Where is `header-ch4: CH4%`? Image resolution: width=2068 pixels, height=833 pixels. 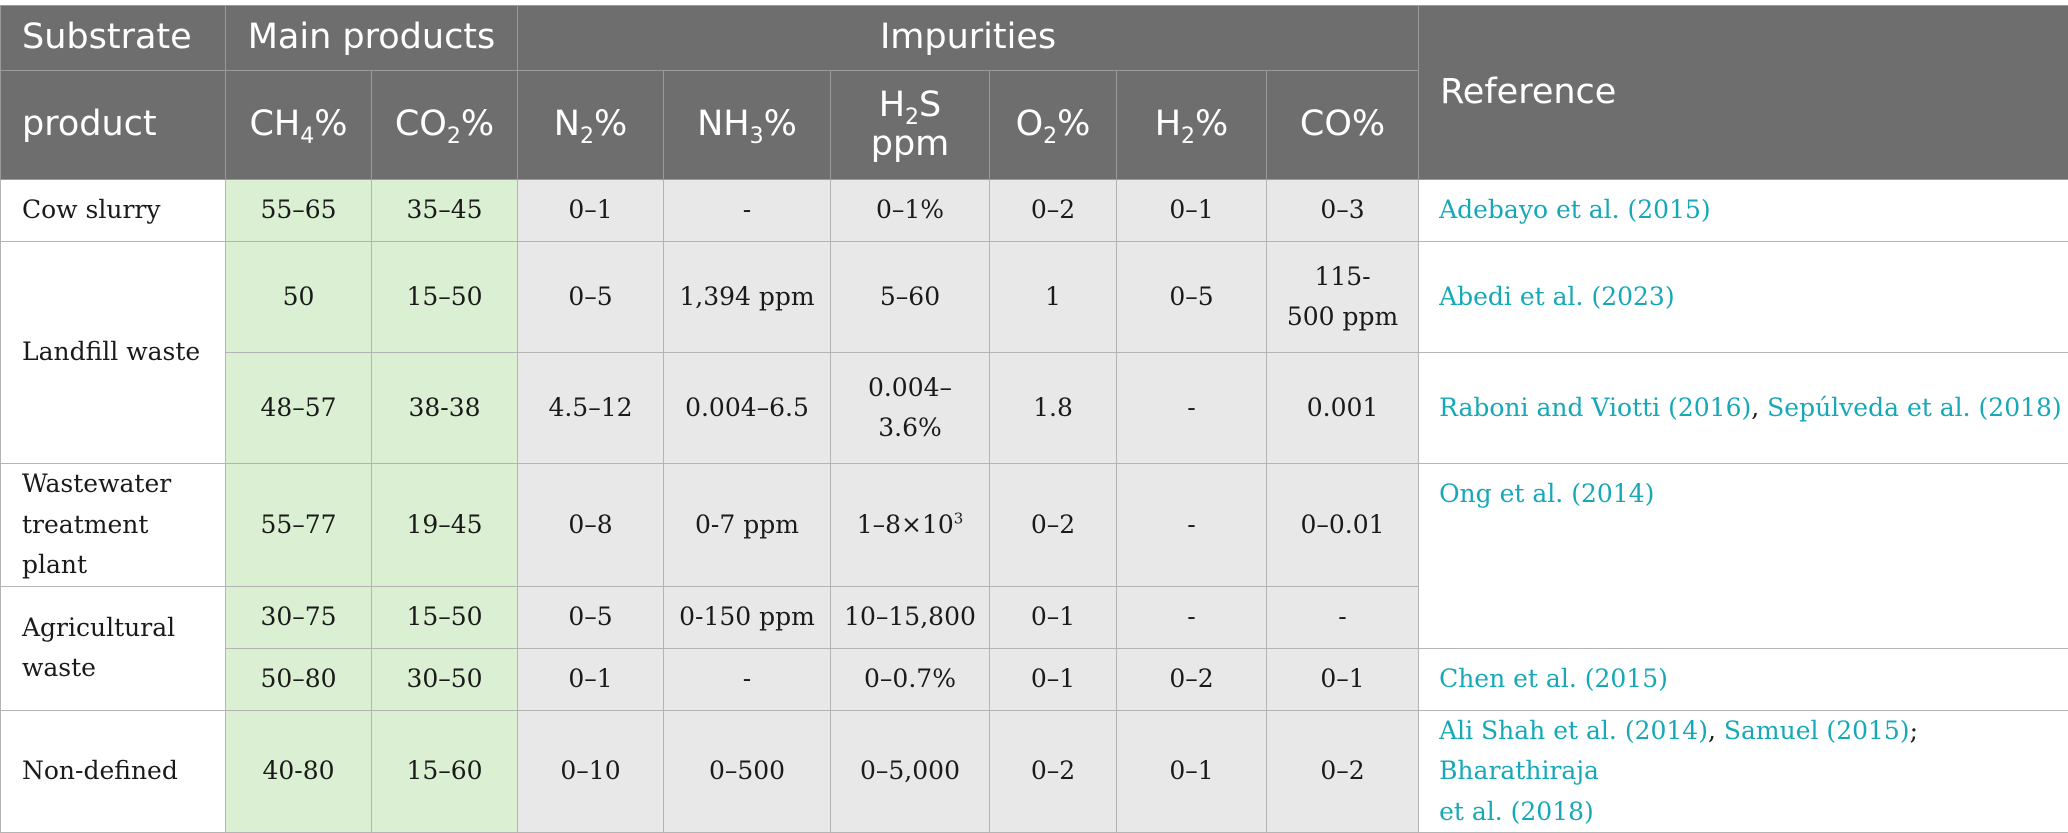 header-ch4: CH4% is located at coordinates (299, 125).